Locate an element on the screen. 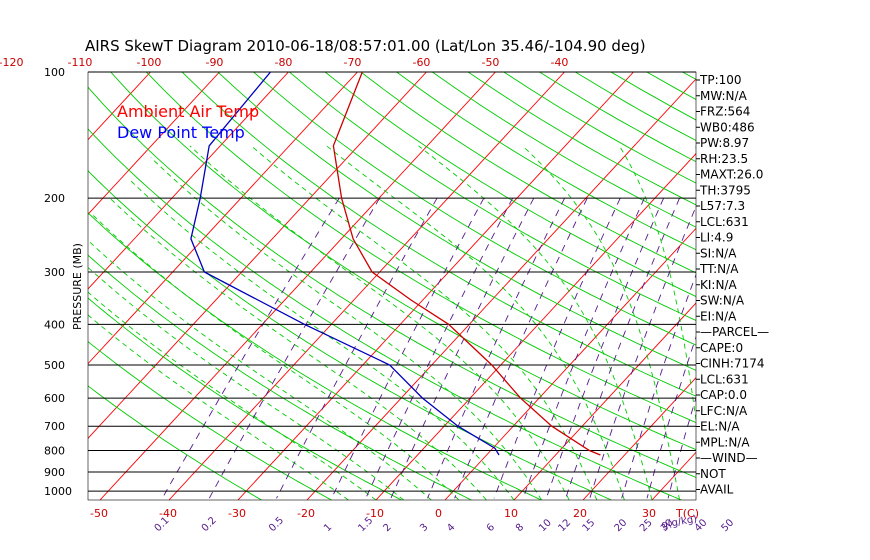 The image size is (870, 560). legend: Ambient Air Temp Dew Point Temp is located at coordinates (188, 122).